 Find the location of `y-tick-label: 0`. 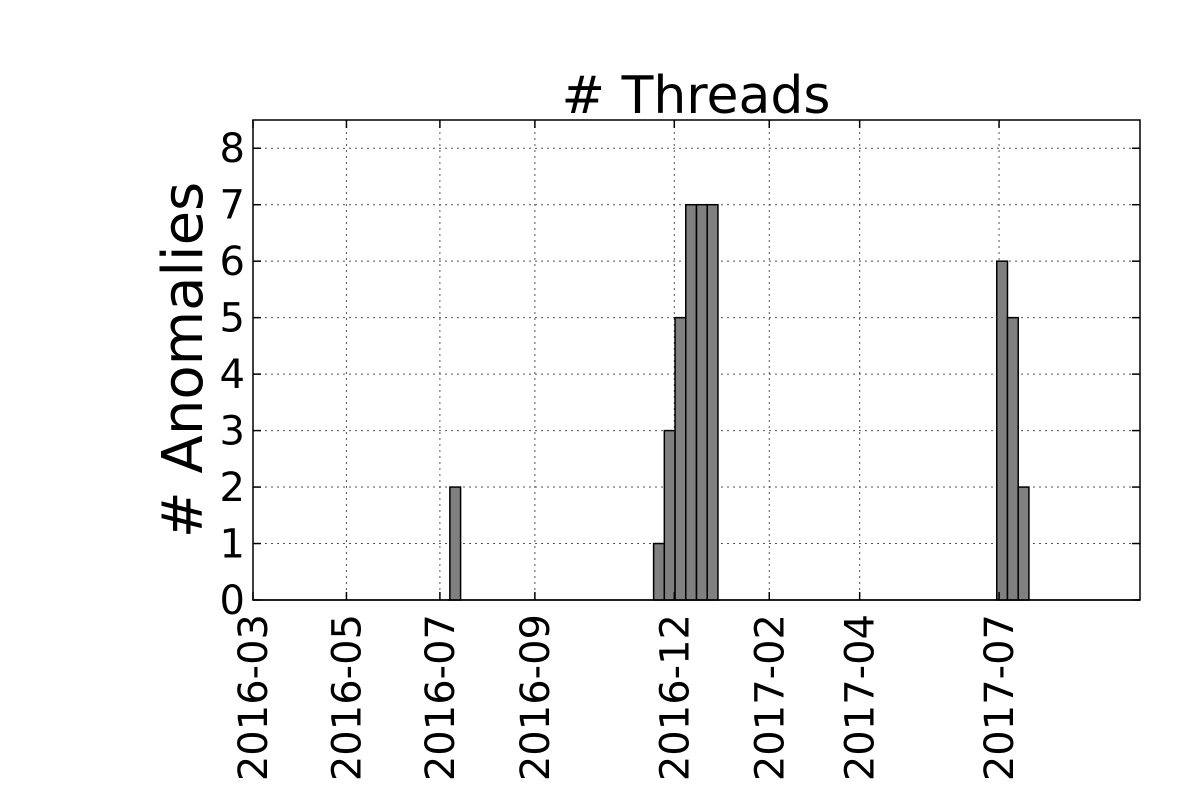

y-tick-label: 0 is located at coordinates (232, 601).